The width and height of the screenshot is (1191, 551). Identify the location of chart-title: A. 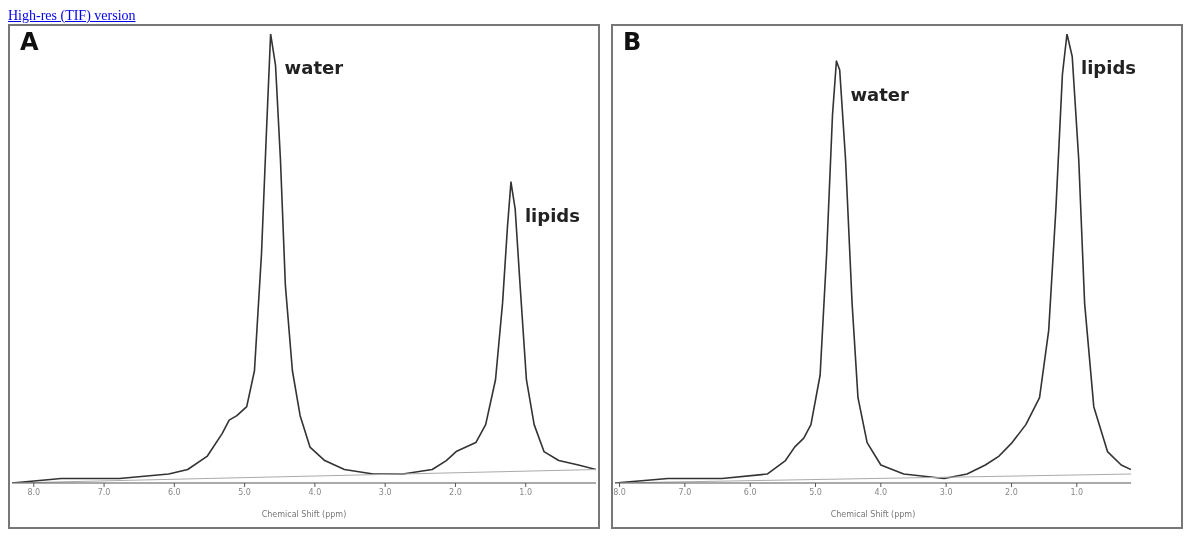
(29, 42).